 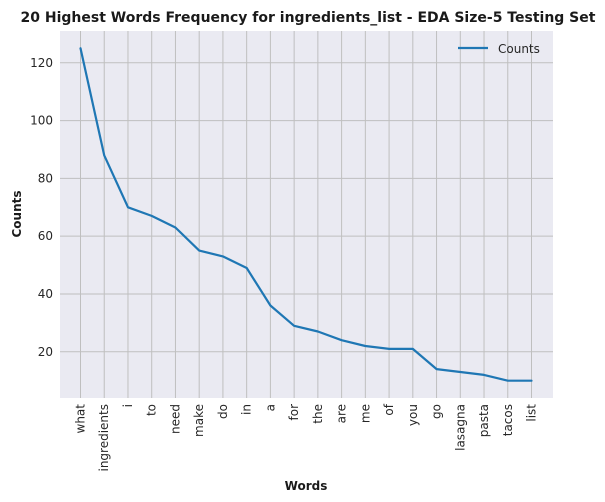 I want to click on y-tick-label: 120, so click(x=41, y=63).